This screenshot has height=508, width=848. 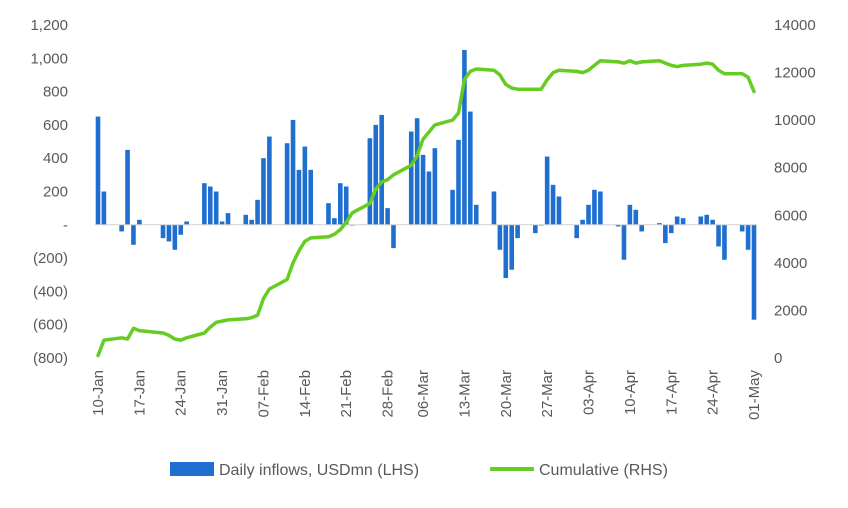 I want to click on right-tick-label: 2000, so click(x=790, y=310).